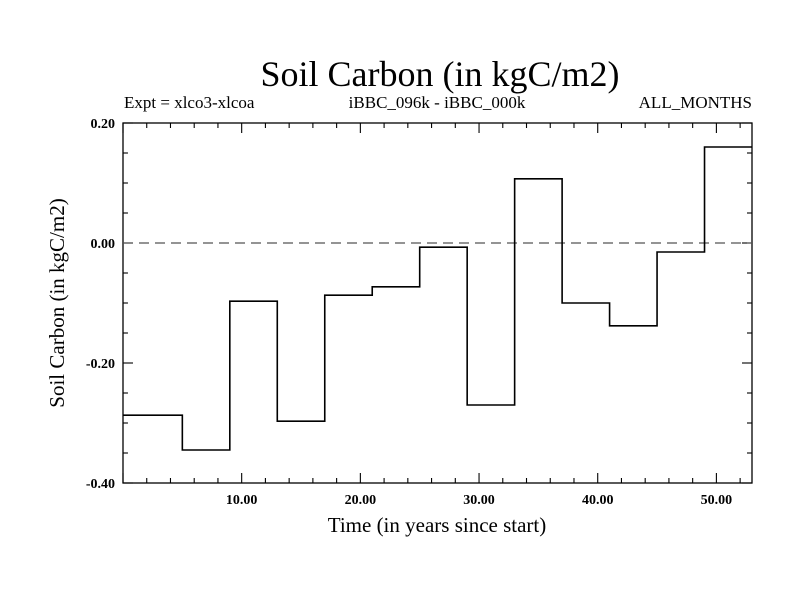 The image size is (800, 600). I want to click on x-tick-label: 10.00, so click(242, 500).